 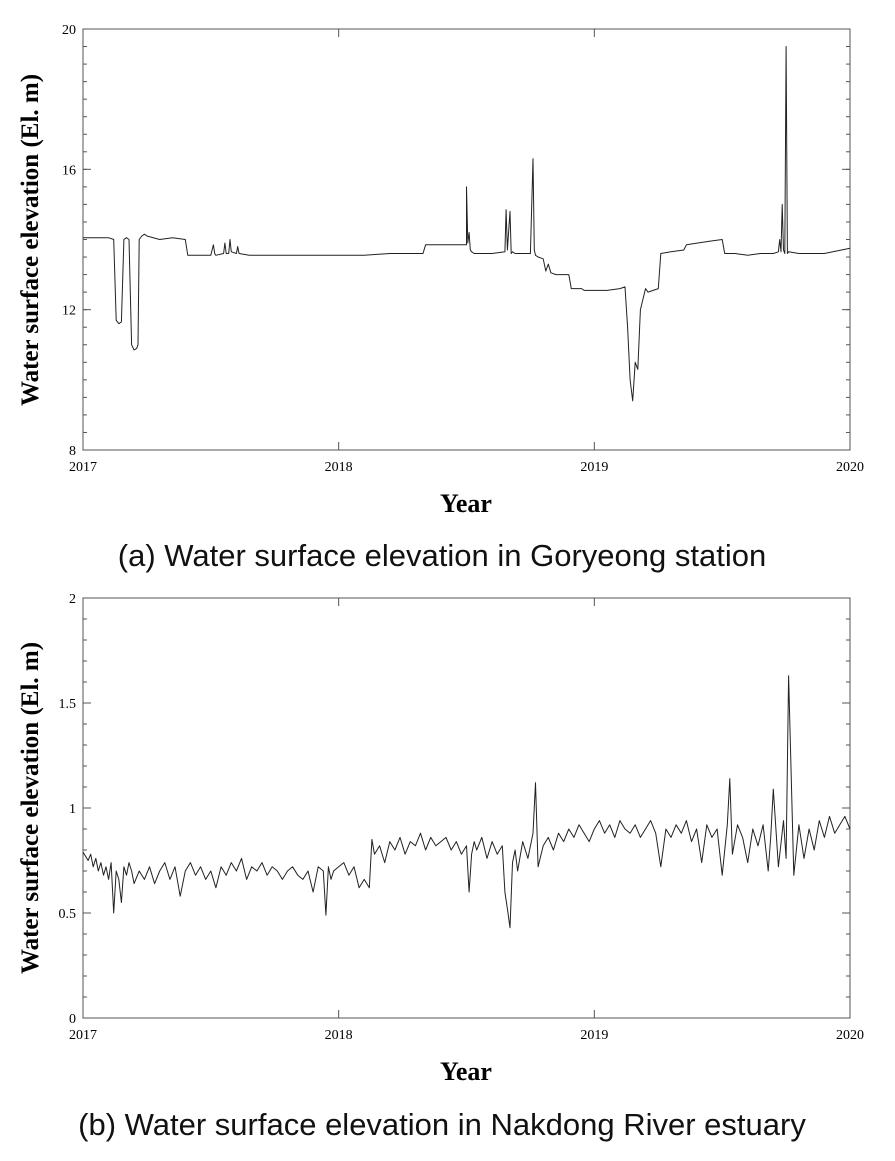 What do you see at coordinates (72, 1019) in the screenshot?
I see `y-tick-label: 0` at bounding box center [72, 1019].